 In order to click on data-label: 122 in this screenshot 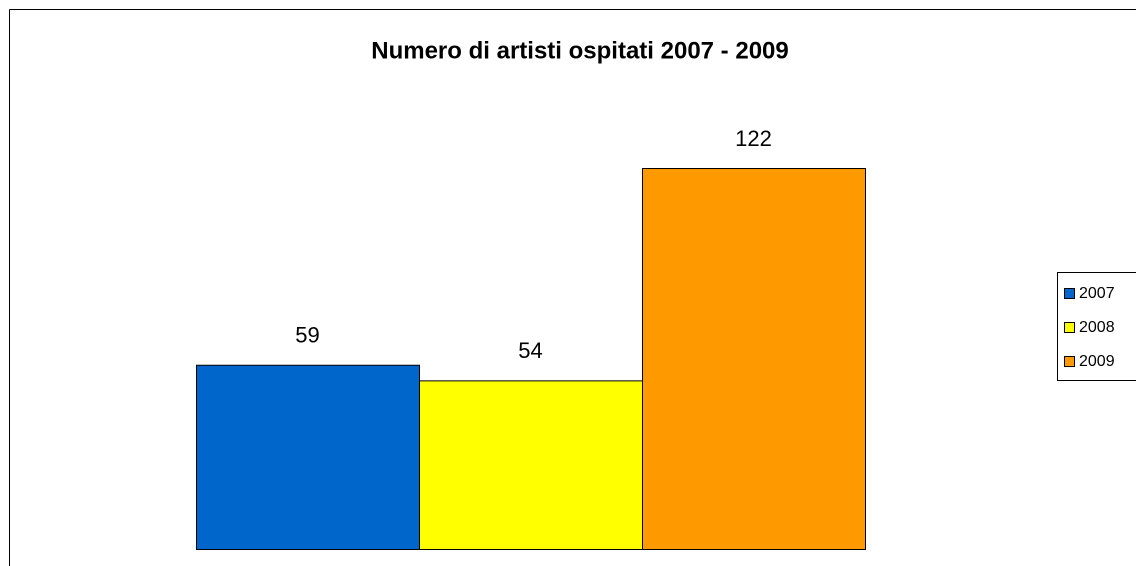, I will do `click(753, 138)`.